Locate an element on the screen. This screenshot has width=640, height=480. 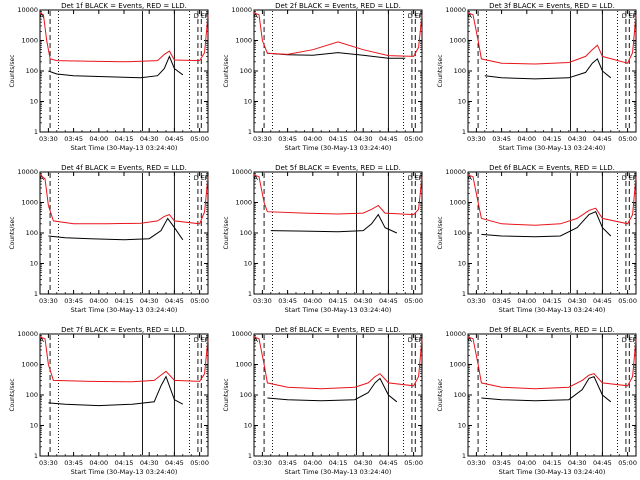
panel-title: Det 5f BLACK = Events, RED = LLD. is located at coordinates (338, 168).